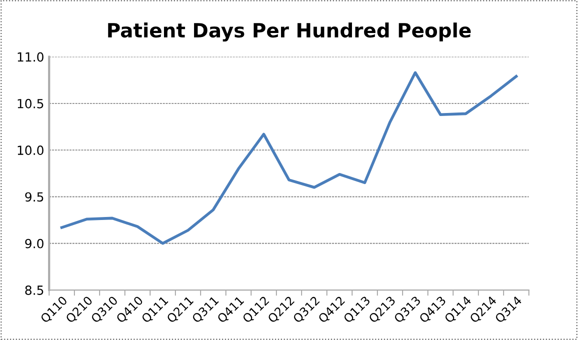  I want to click on y-tick-label: 10.0, so click(31, 151).